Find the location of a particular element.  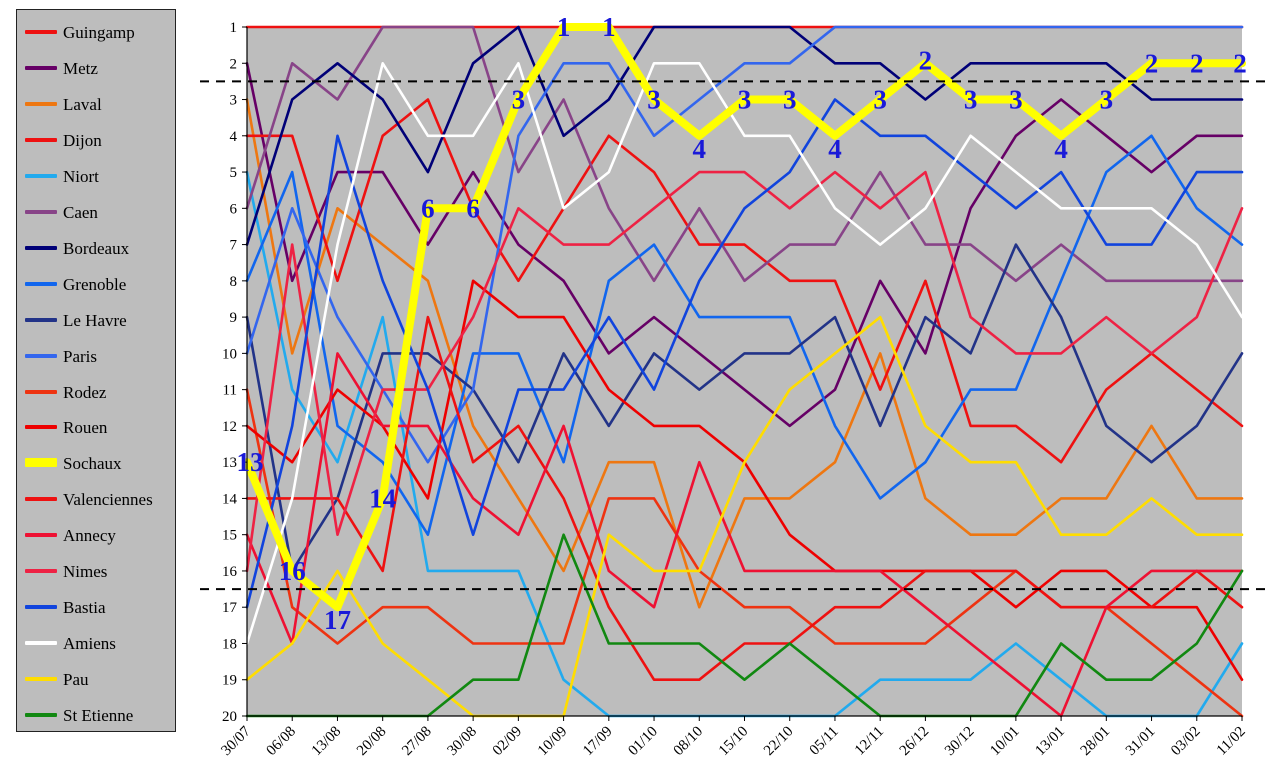

x-tick-label: 02/09 is located at coordinates (507, 741).